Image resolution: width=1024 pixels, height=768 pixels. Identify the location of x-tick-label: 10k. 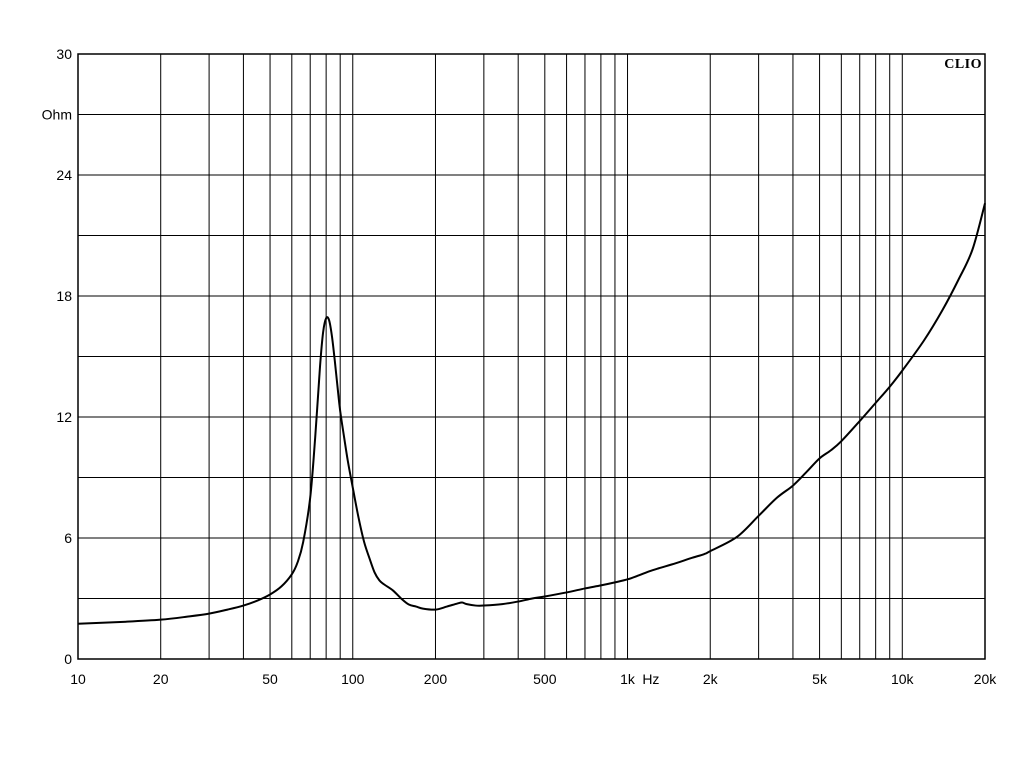
(903, 679).